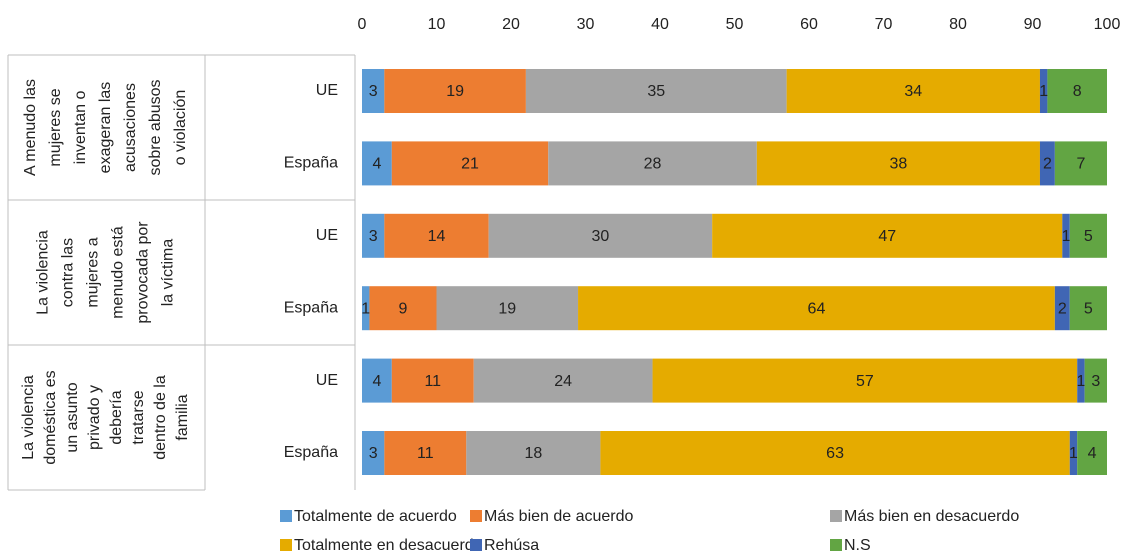 This screenshot has width=1131, height=558. Describe the element at coordinates (182, 417) in the screenshot. I see `group-label: familia` at that location.